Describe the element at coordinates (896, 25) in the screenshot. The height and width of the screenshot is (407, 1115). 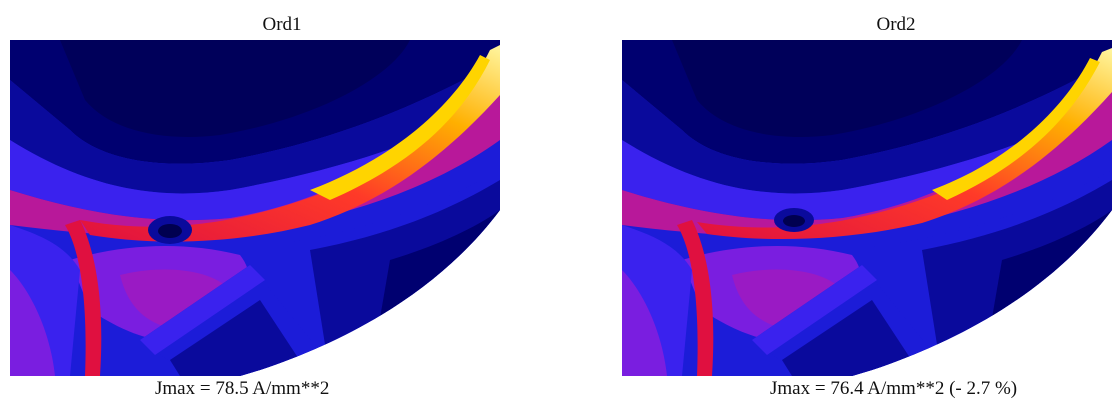
I see `panel-title-ord2: Ord2` at that location.